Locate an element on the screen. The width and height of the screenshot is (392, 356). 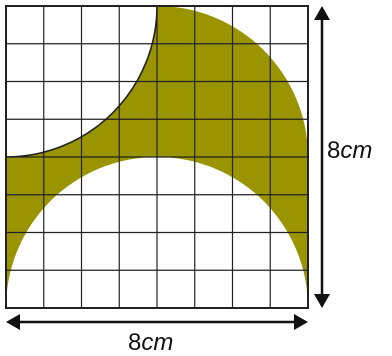
width-label: 8cm is located at coordinates (150, 342).